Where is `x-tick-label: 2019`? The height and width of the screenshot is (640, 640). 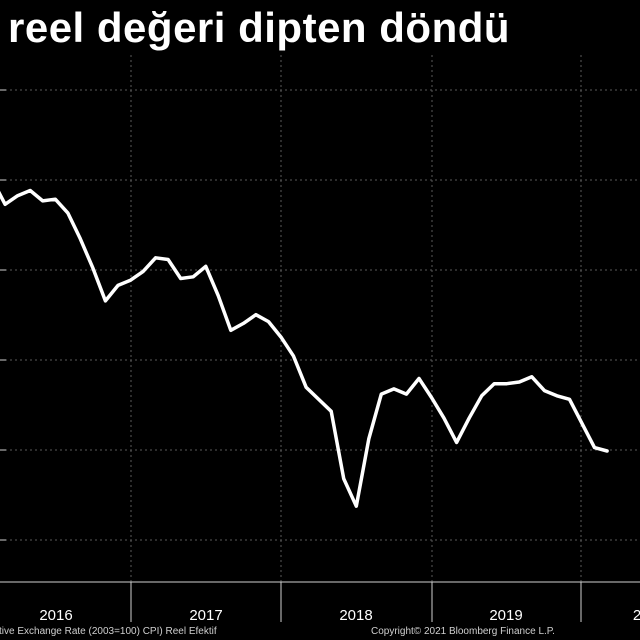
x-tick-label: 2019 is located at coordinates (505, 615).